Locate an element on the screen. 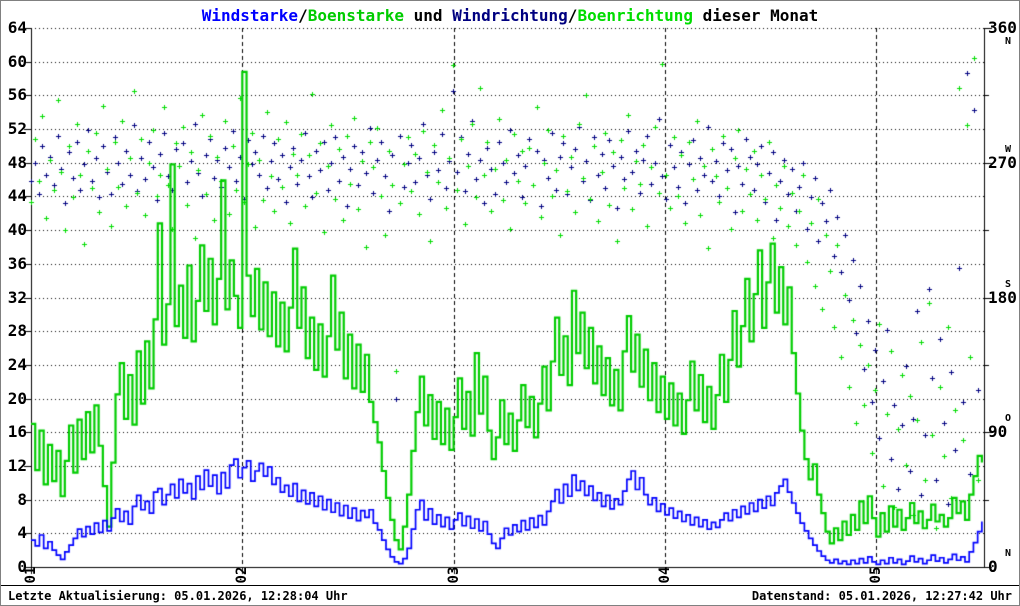 The height and width of the screenshot is (606, 1020). left-axis-tick-label: 0 is located at coordinates (22, 566).